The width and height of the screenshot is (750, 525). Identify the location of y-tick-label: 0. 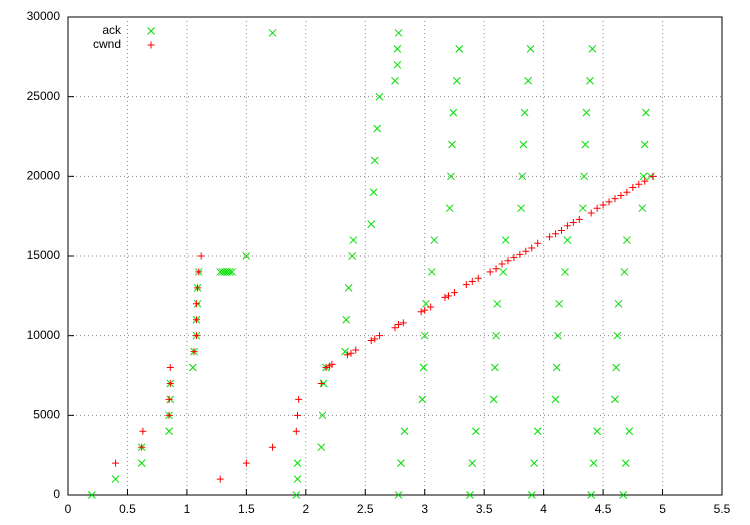
(56, 494).